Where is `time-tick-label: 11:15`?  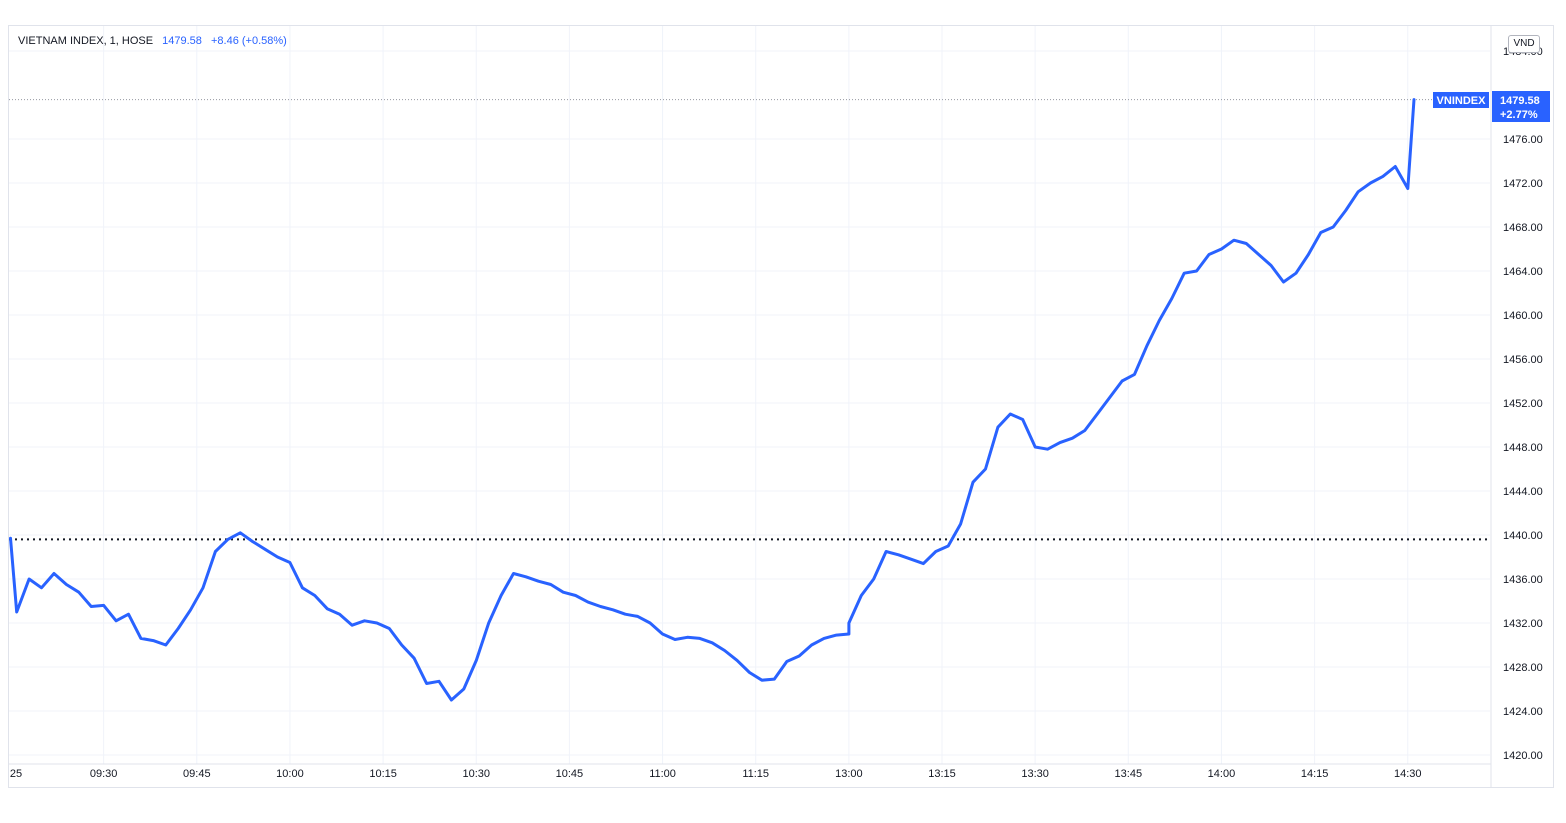 time-tick-label: 11:15 is located at coordinates (755, 774).